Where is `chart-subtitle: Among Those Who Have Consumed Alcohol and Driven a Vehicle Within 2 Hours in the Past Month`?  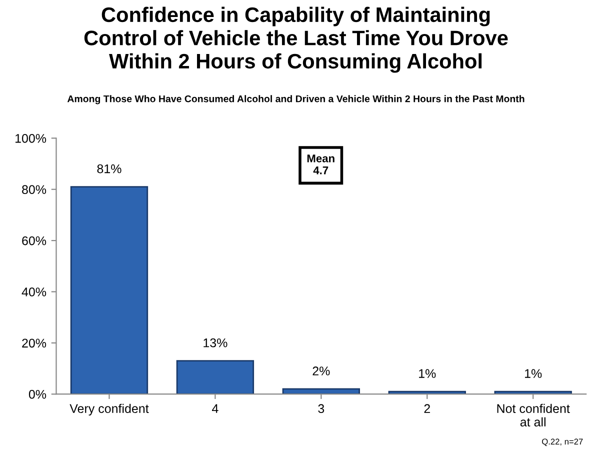
chart-subtitle: Among Those Who Have Consumed Alcohol and Driven a Vehicle Within 2 Hours in the Past Month is located at coordinates (295, 99).